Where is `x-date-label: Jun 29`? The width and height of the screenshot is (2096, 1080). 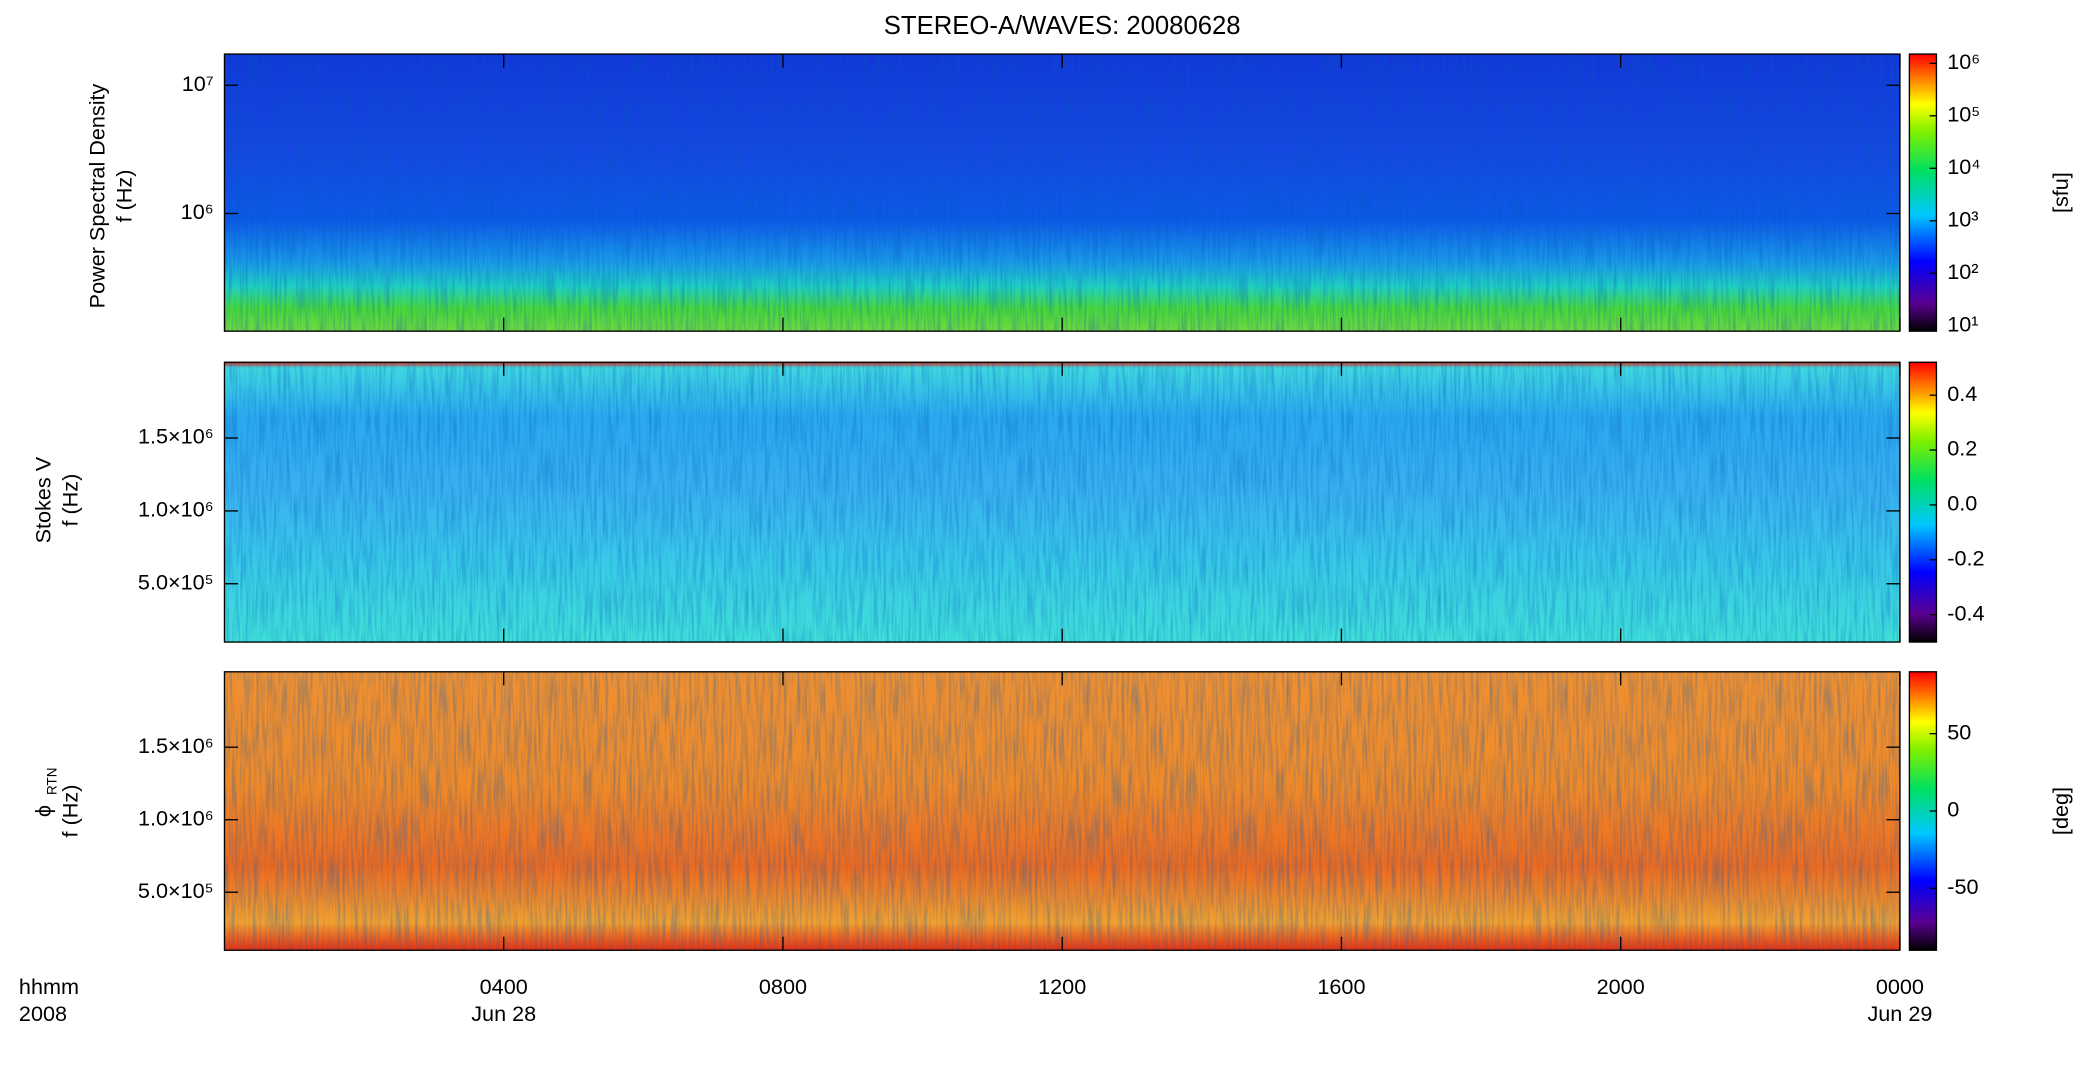
x-date-label: Jun 29 is located at coordinates (1899, 1013).